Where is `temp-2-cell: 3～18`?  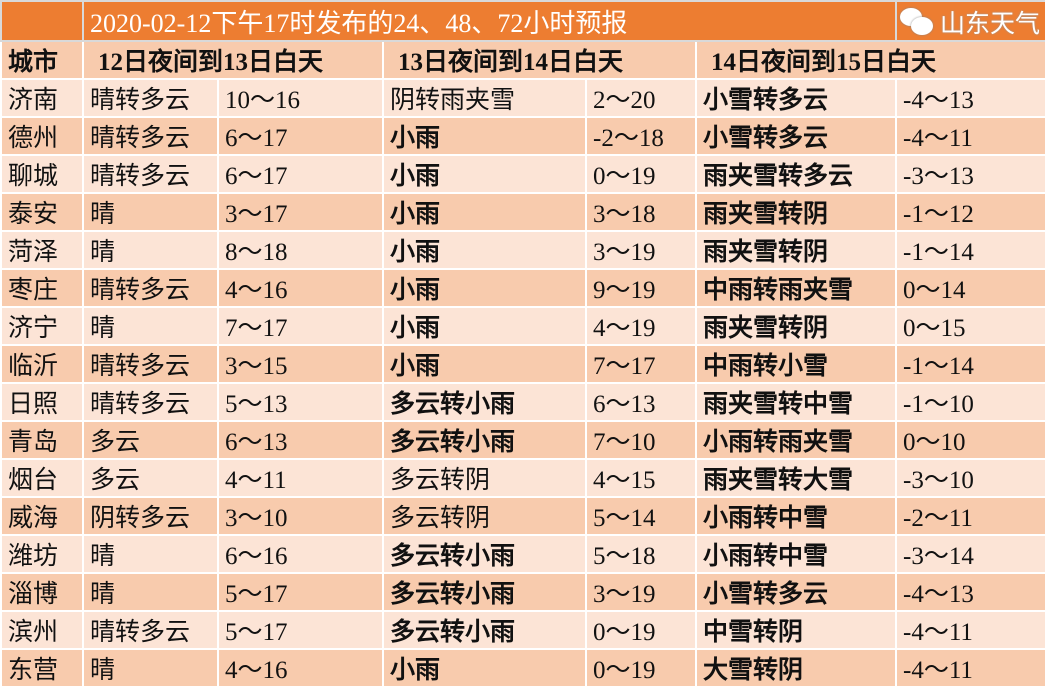
temp-2-cell: 3～18 is located at coordinates (641, 212).